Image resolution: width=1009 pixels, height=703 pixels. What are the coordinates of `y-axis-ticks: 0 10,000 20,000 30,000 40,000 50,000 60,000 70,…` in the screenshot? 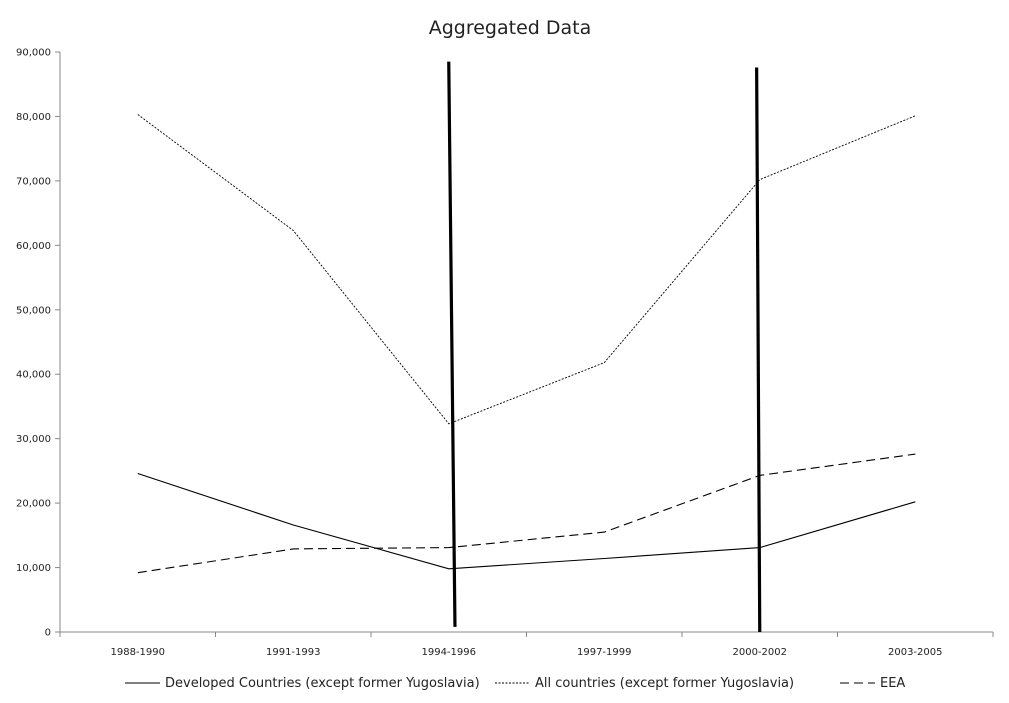 It's located at (38, 343).